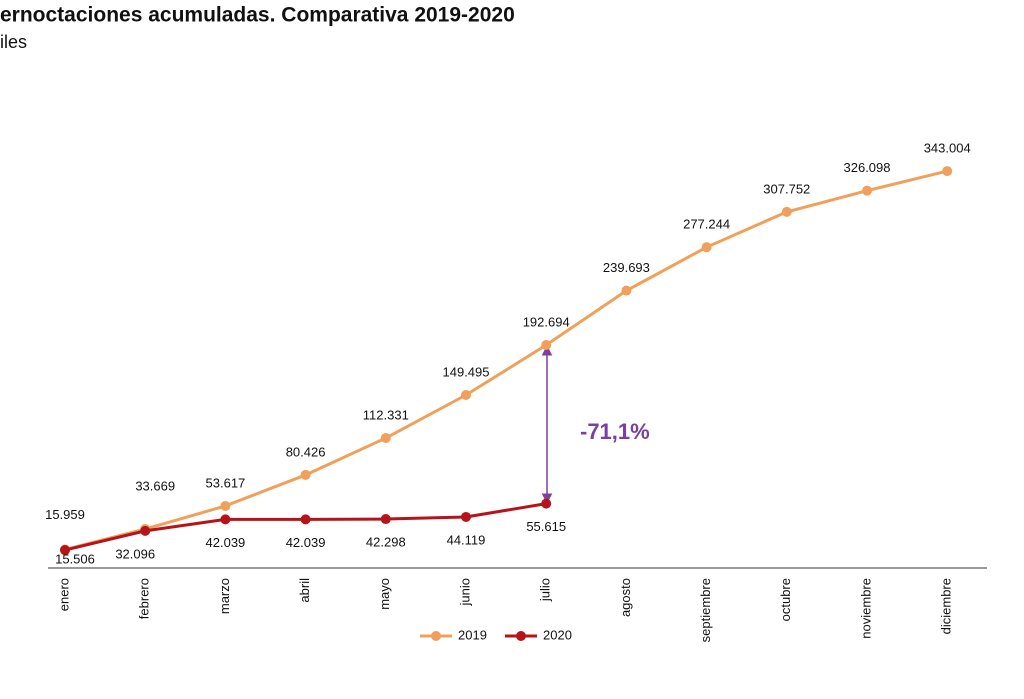 This screenshot has height=699, width=1024. Describe the element at coordinates (144, 598) in the screenshot. I see `x-tick-label: febrero` at that location.